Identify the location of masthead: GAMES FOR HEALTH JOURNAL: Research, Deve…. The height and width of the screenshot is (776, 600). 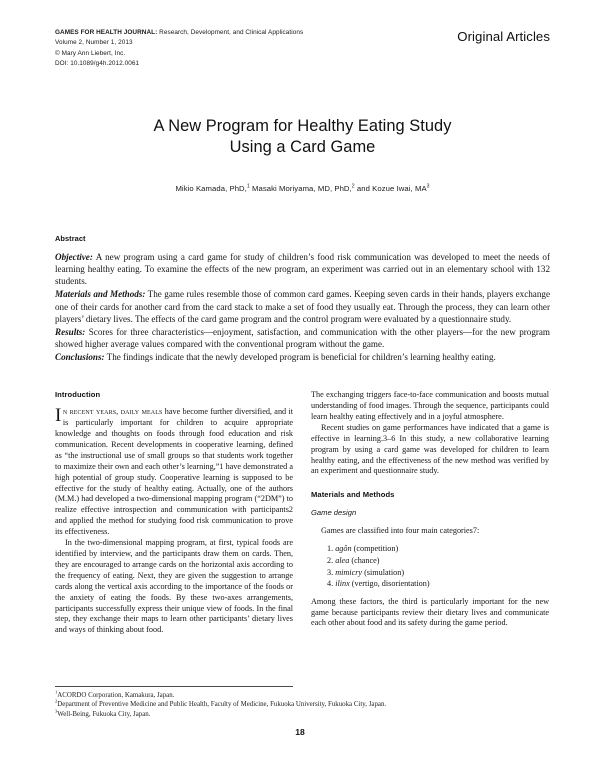
(302, 49).